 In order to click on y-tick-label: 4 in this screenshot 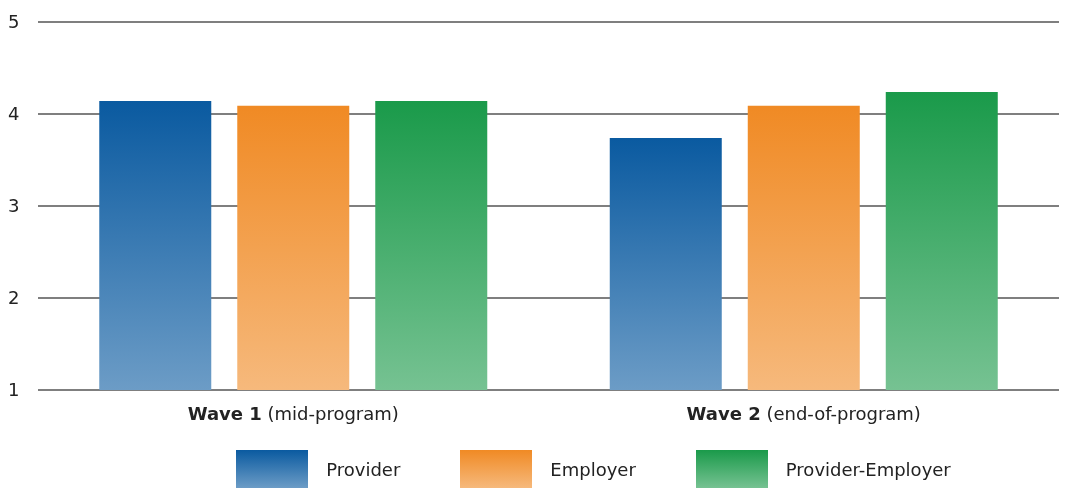, I will do `click(14, 114)`.